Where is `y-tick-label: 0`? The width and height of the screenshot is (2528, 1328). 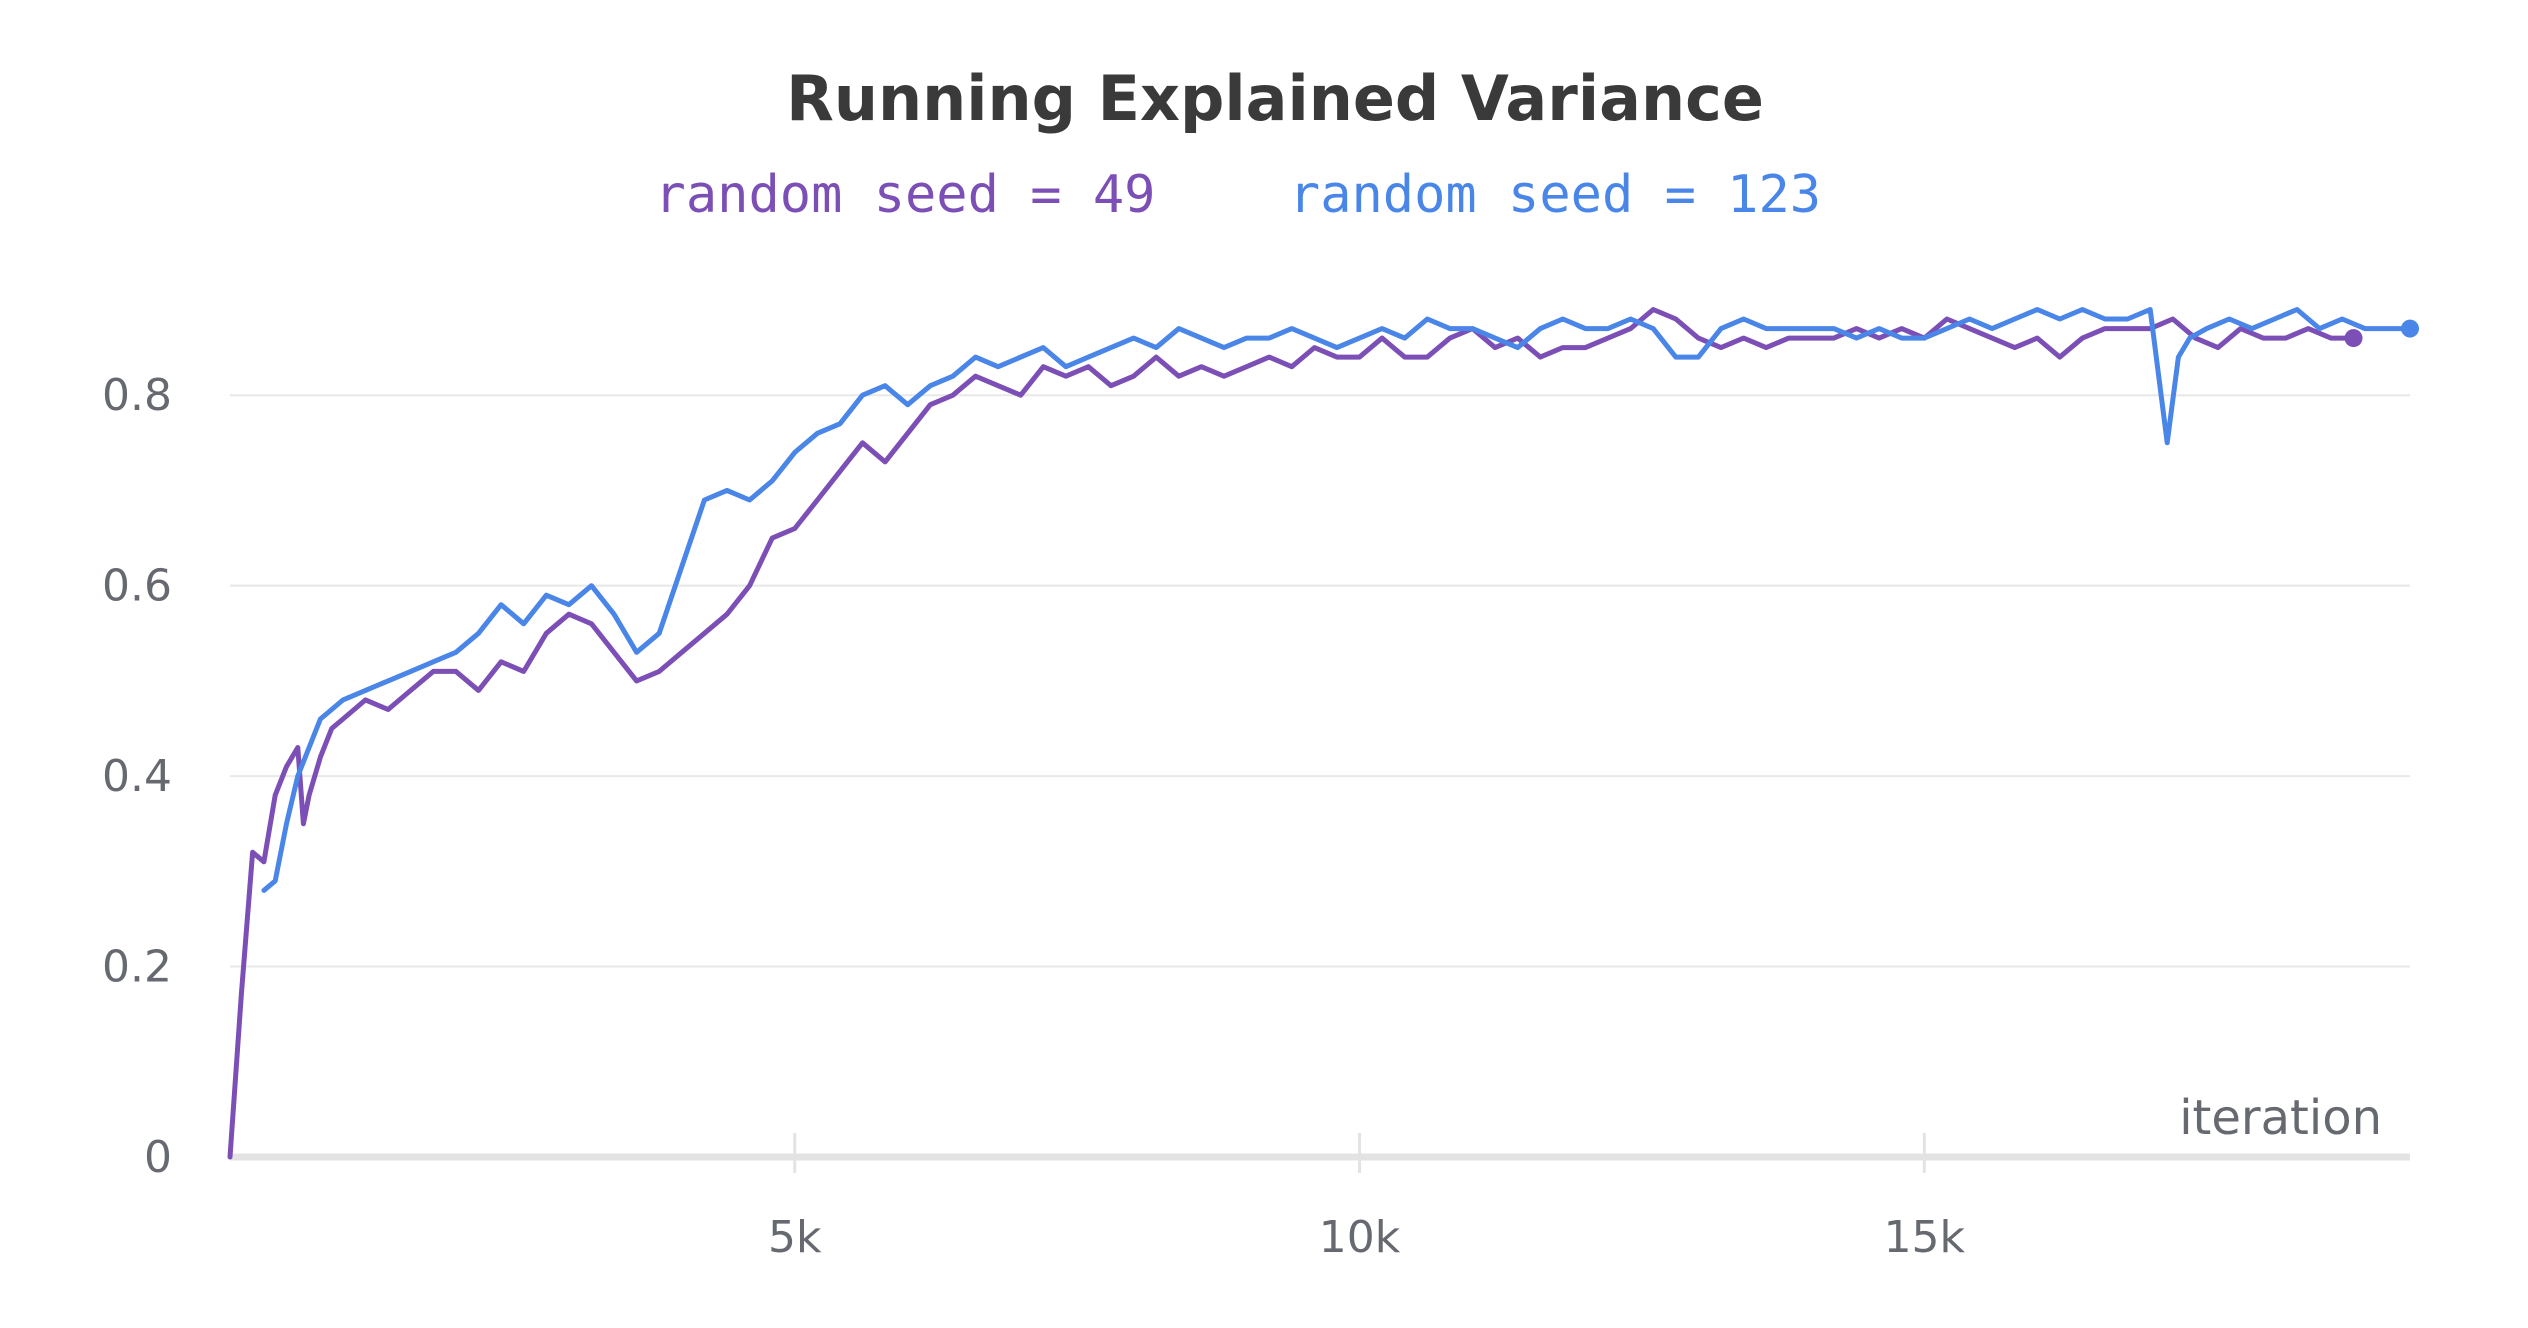
y-tick-label: 0 is located at coordinates (158, 1157).